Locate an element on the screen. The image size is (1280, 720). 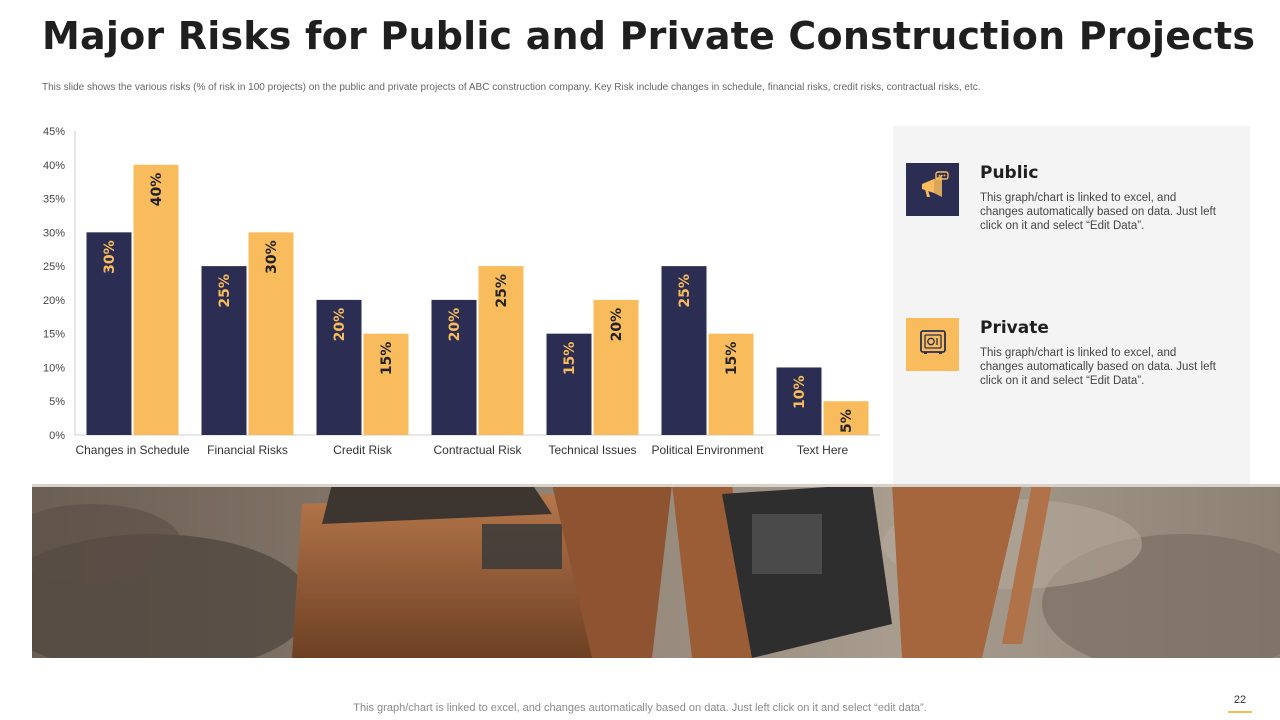
megaphone-icon is located at coordinates (933, 189).